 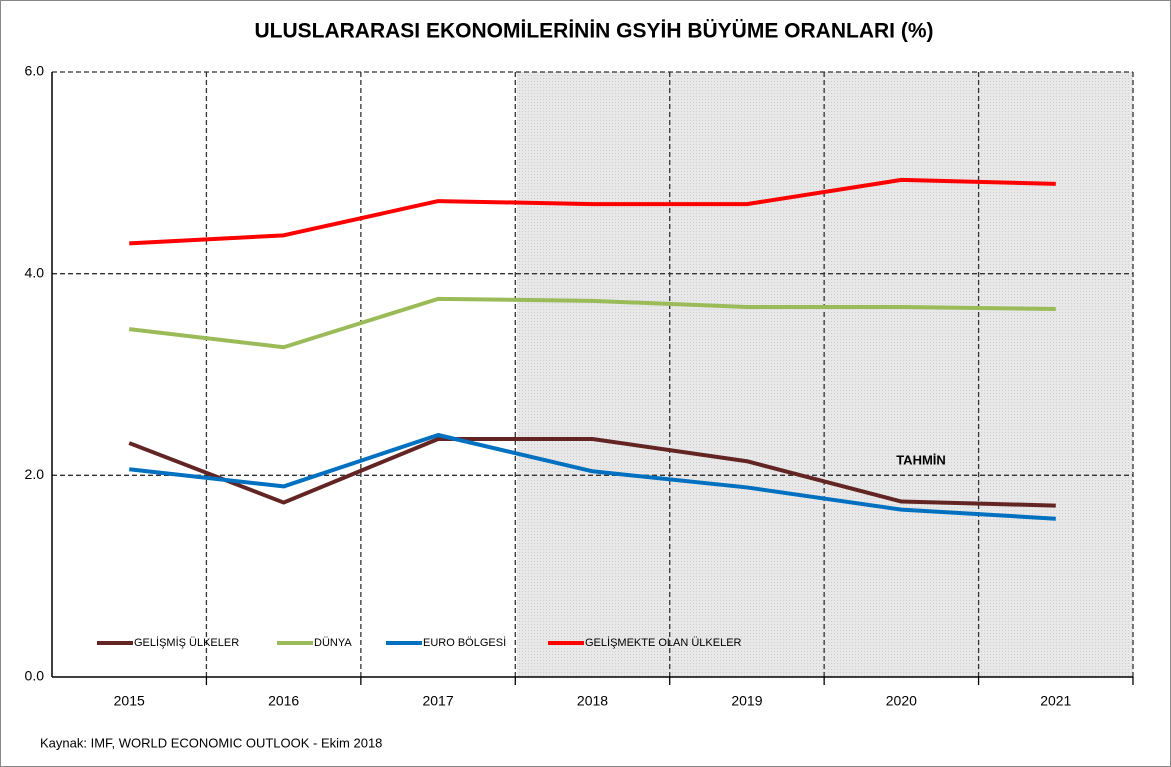 I want to click on legend-label: GELİŞMİŞ ÜLKELER, so click(x=186, y=642).